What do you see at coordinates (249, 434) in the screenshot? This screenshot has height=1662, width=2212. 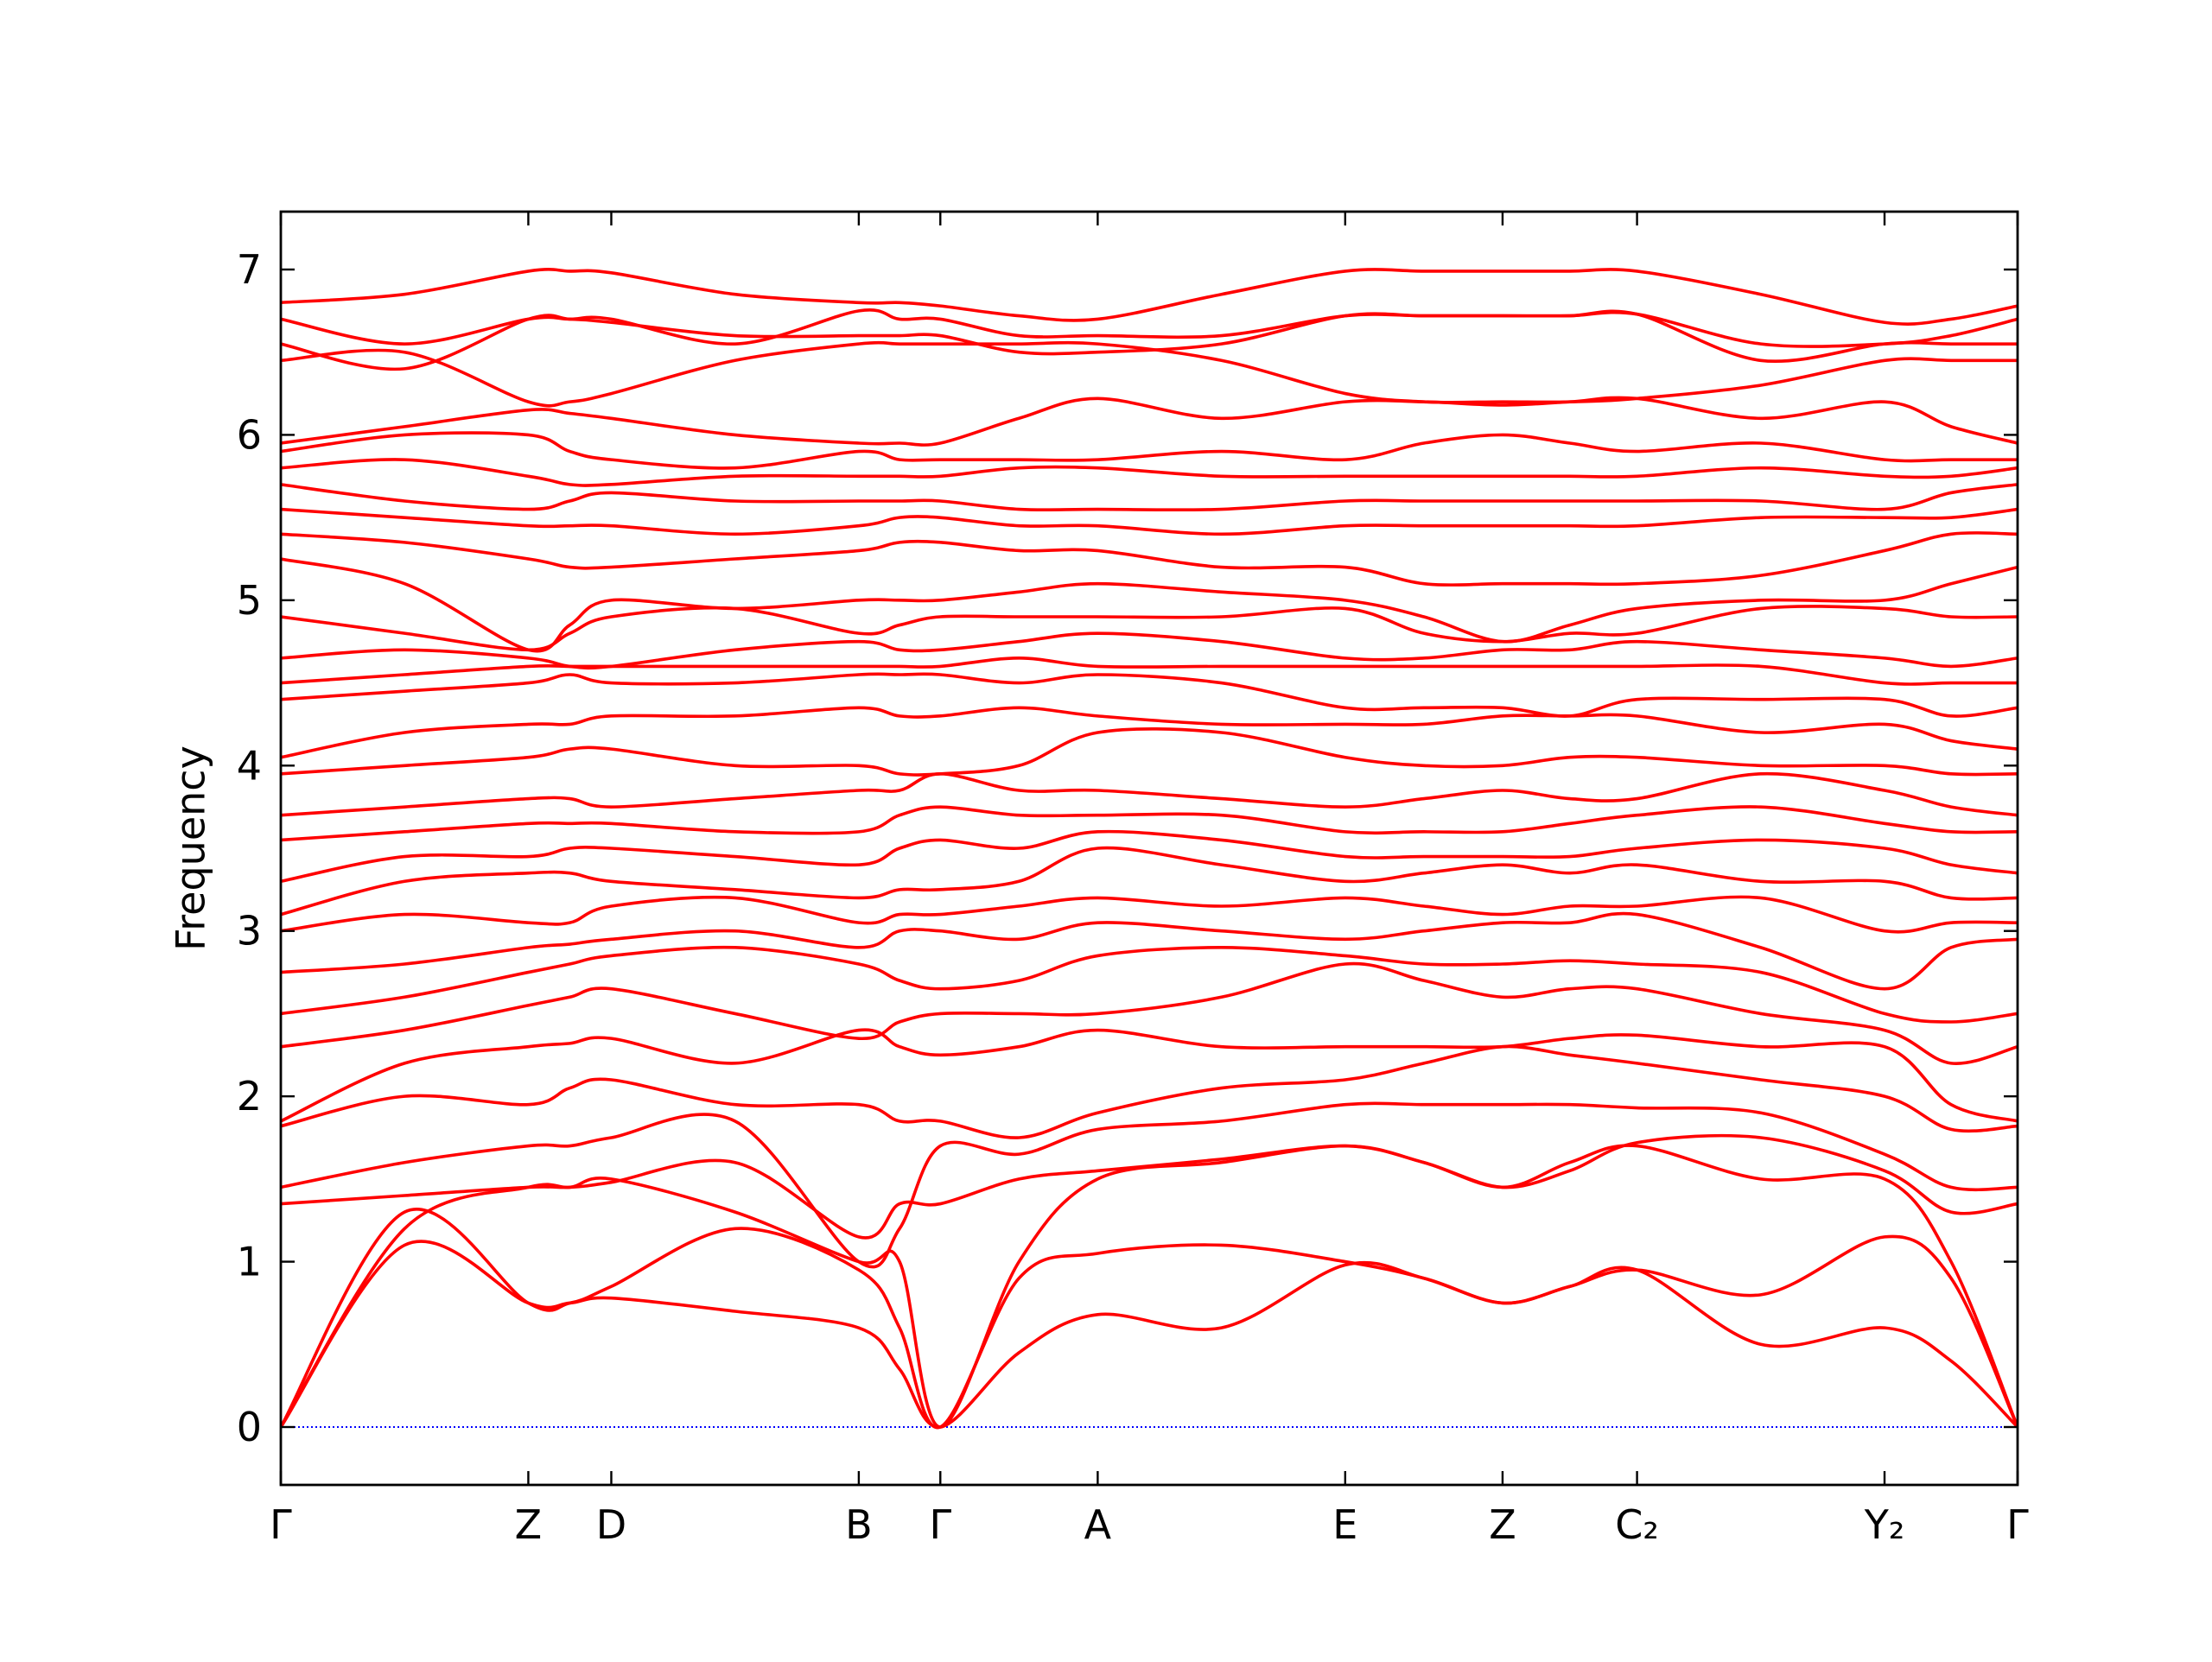 I see `y-tick-label: 6` at bounding box center [249, 434].